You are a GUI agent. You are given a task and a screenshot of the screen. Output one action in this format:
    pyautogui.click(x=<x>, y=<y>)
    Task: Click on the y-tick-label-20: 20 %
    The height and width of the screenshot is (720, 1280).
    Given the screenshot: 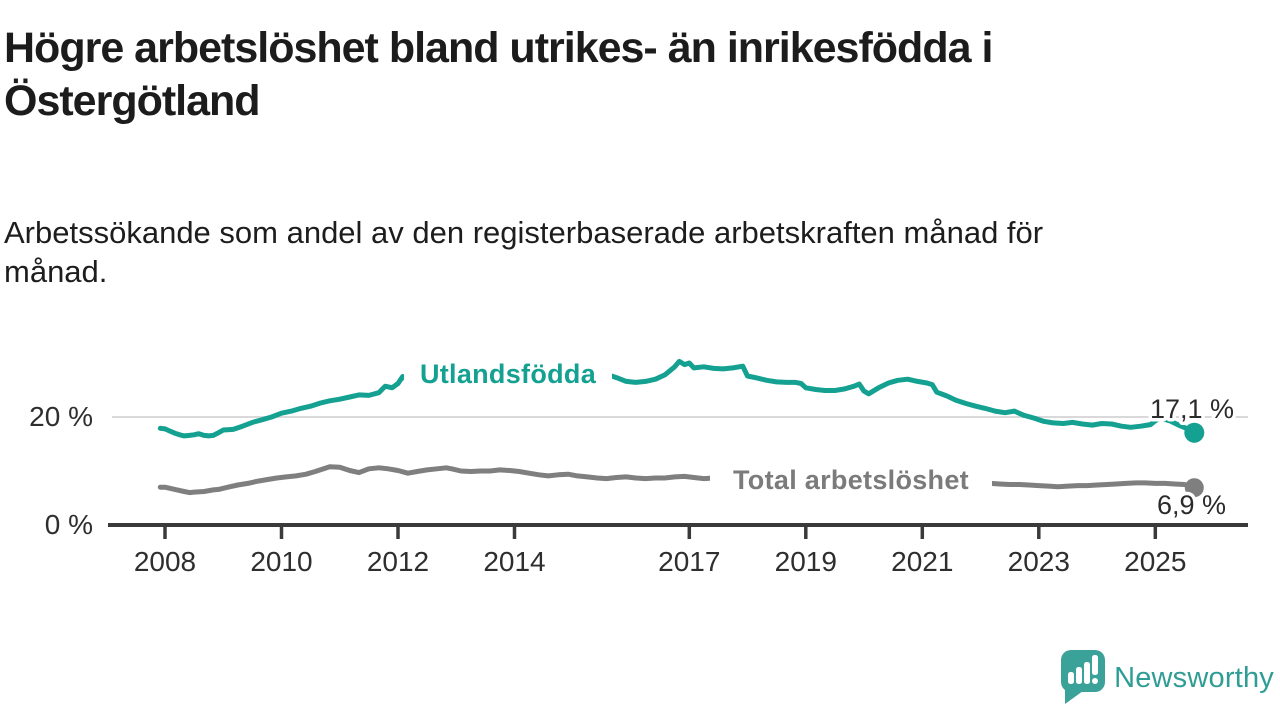 What is the action you would take?
    pyautogui.click(x=61, y=416)
    